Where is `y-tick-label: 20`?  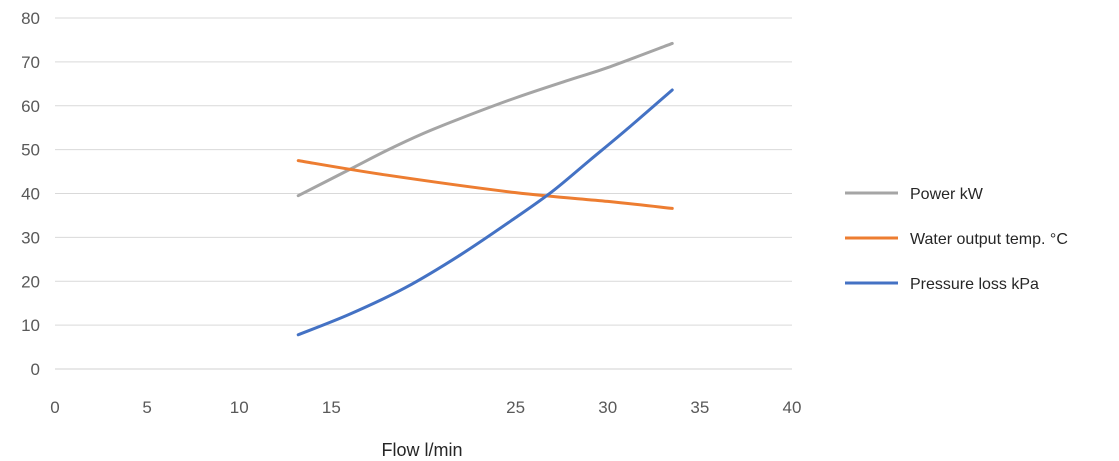
y-tick-label: 20 is located at coordinates (30, 281).